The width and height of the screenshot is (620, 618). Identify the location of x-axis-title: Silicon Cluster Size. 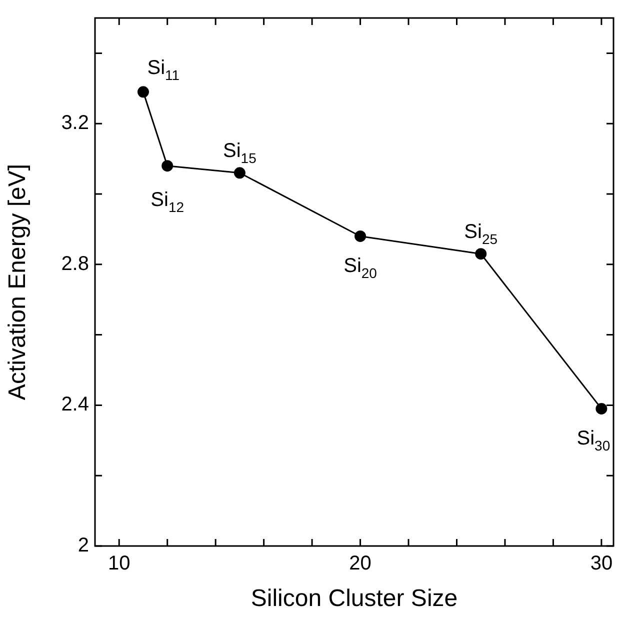
(354, 598).